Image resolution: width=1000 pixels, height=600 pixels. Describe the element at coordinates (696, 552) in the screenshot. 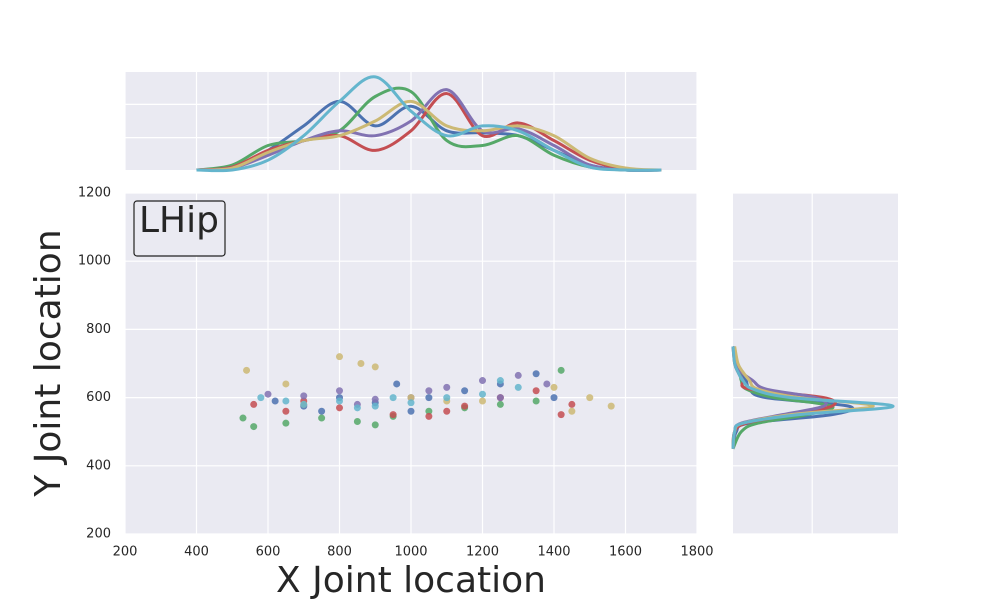

I see `x-tick-label: 1800` at that location.